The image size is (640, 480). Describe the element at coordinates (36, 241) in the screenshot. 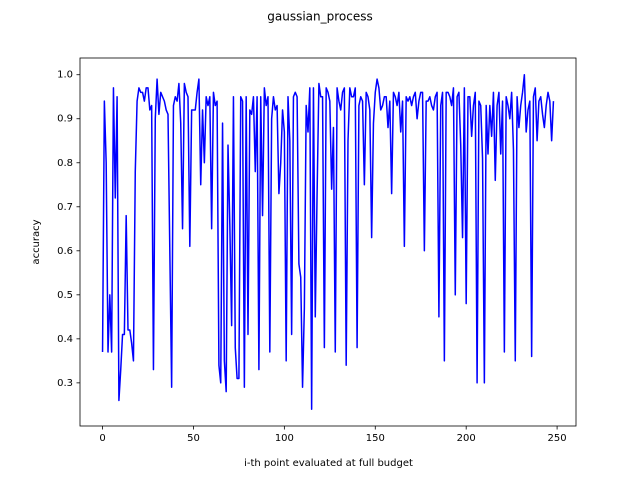

I see `y-axis-label: accuracy` at that location.